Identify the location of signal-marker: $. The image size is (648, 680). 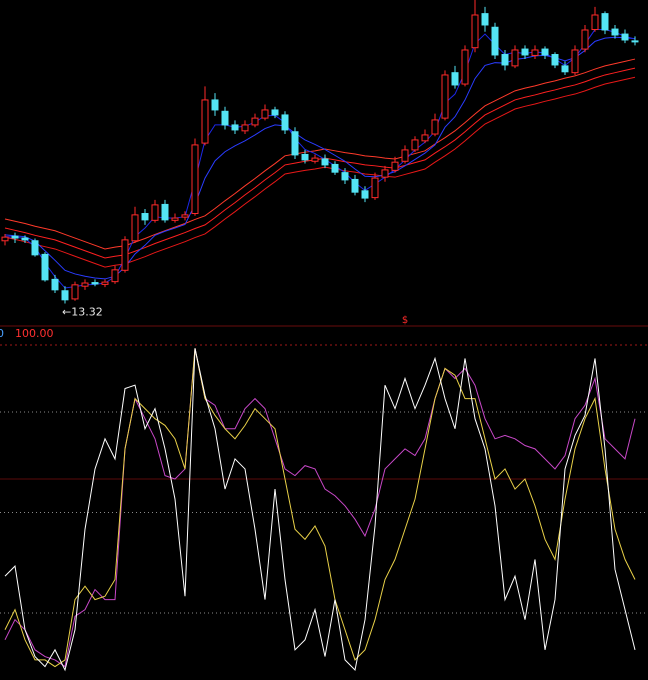
(405, 320).